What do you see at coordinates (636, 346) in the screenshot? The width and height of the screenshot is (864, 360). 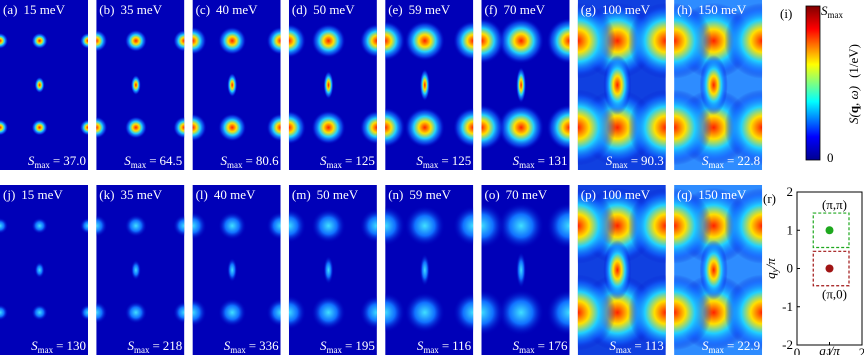 I see `panel-smax: Smax = 113` at bounding box center [636, 346].